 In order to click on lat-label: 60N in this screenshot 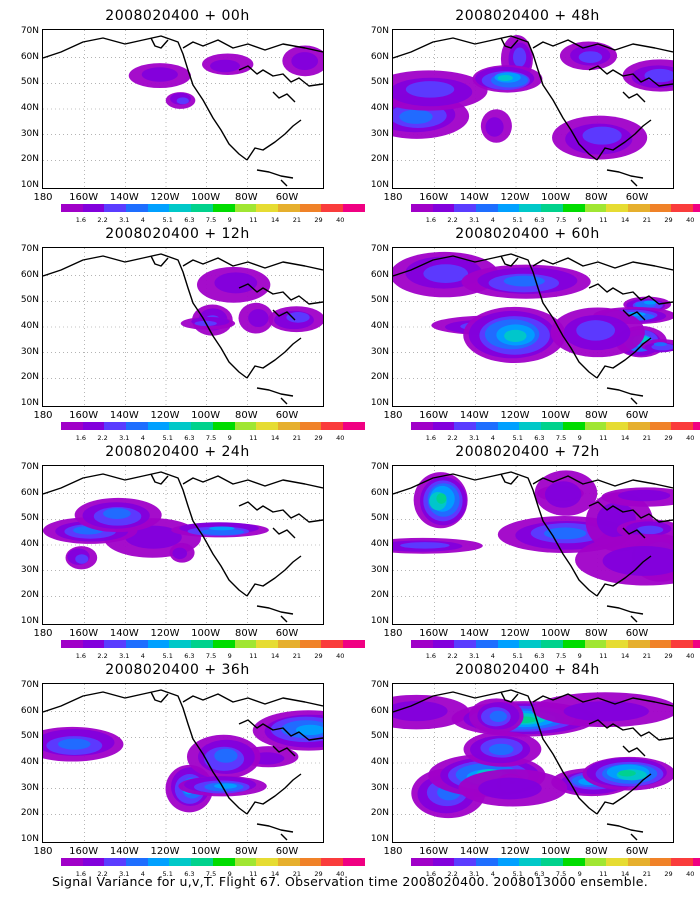, I will do `click(379, 56)`.